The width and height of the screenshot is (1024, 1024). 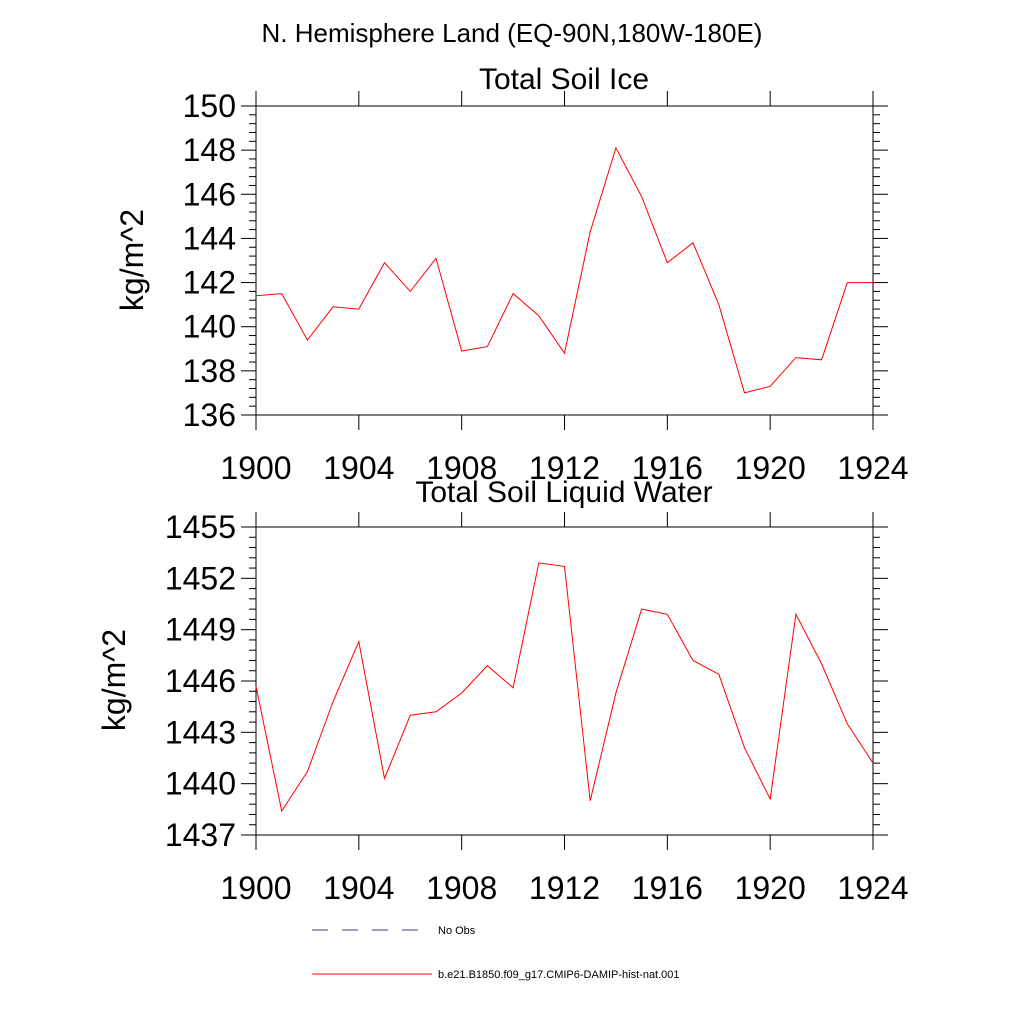 I want to click on y-tick-label: 1449, so click(x=200, y=630).